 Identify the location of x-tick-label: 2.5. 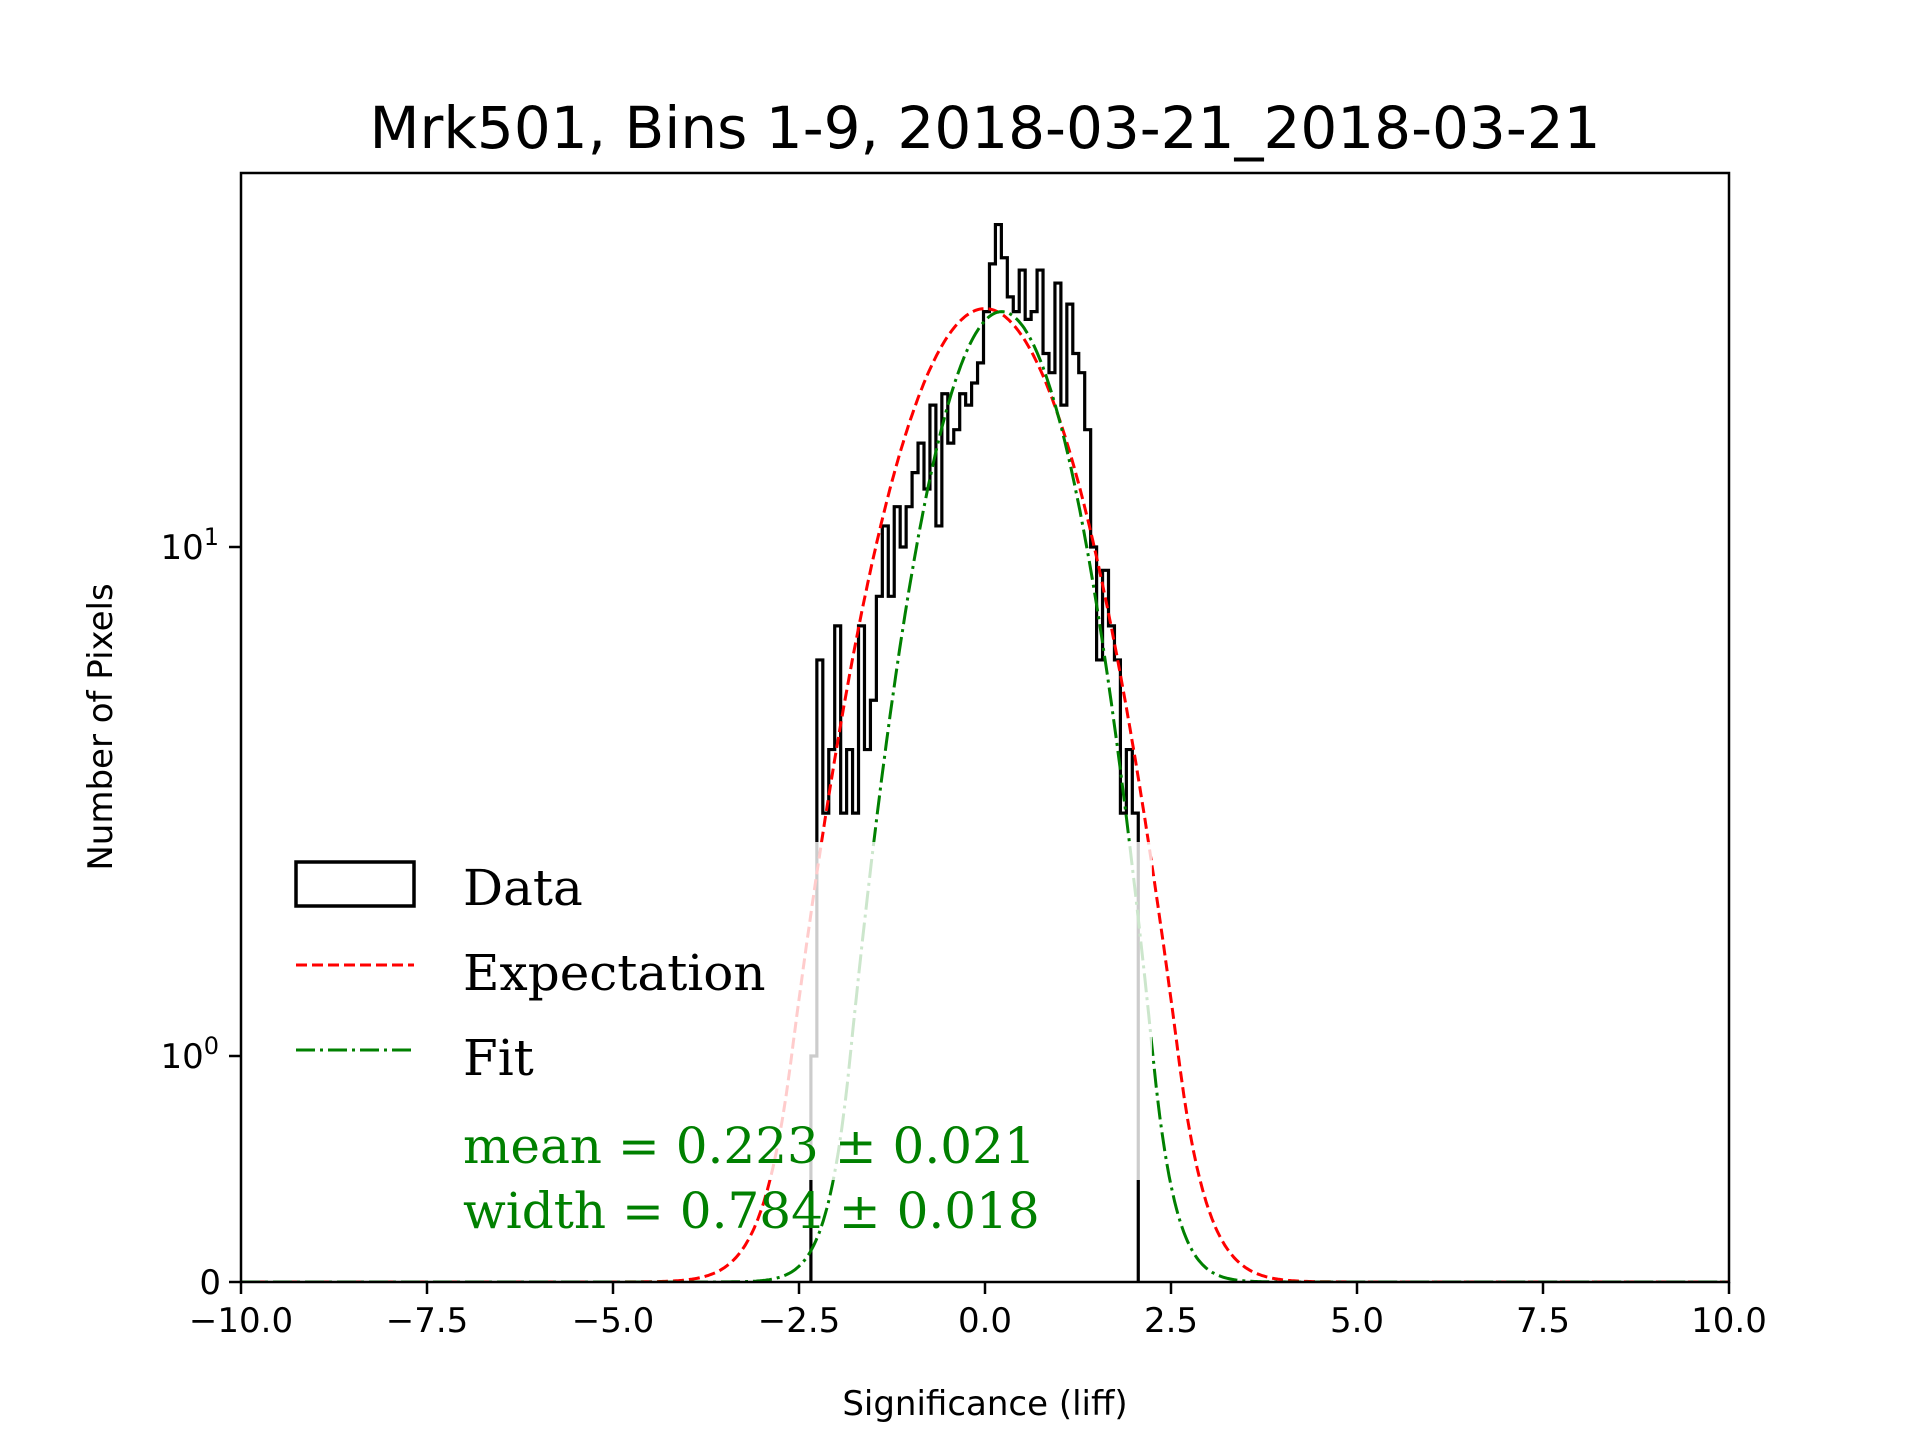
(1171, 1321).